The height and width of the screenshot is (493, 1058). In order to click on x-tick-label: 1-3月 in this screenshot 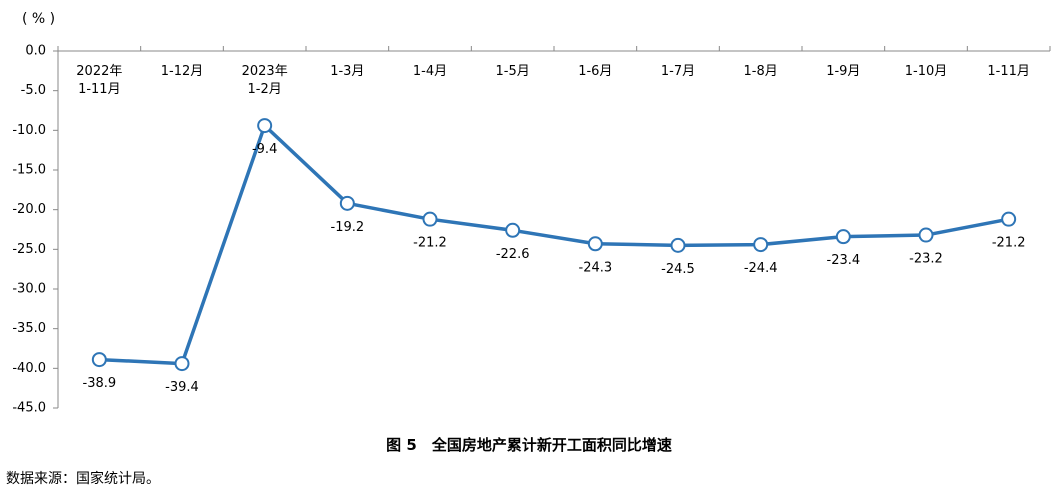, I will do `click(347, 71)`.